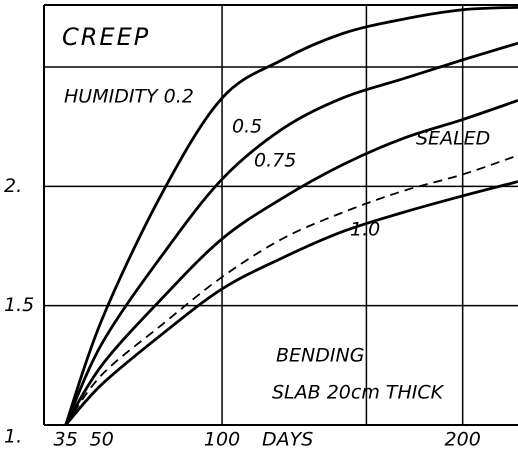 The image size is (518, 456). What do you see at coordinates (287, 440) in the screenshot?
I see `x-axis-label: DAYS` at bounding box center [287, 440].